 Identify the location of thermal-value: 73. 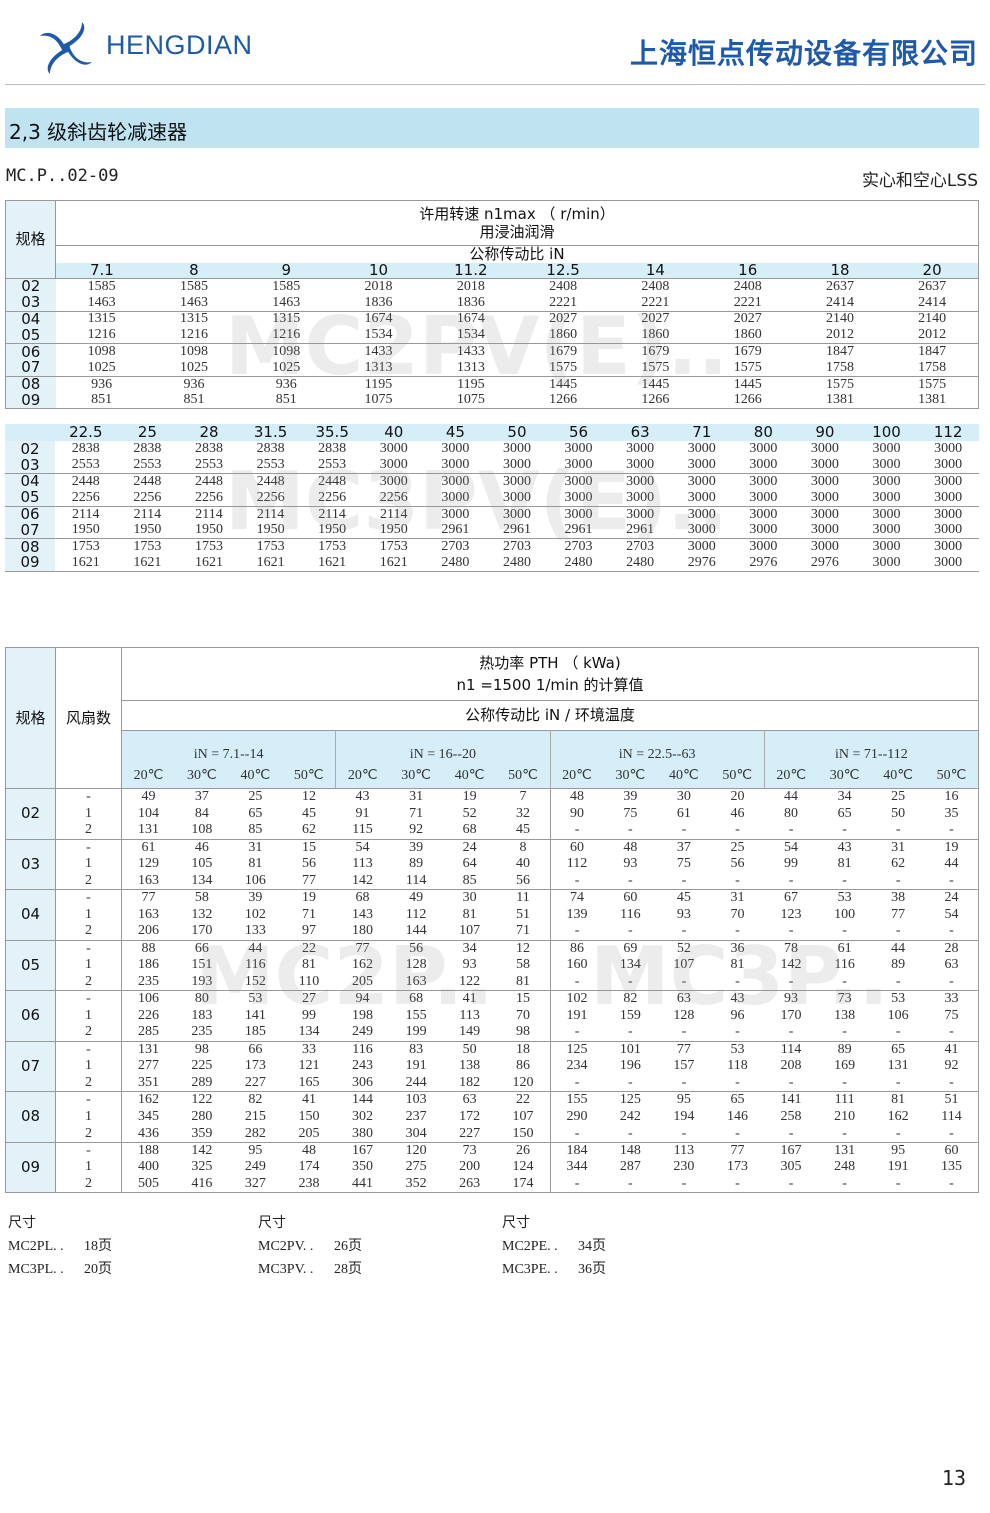
(844, 999).